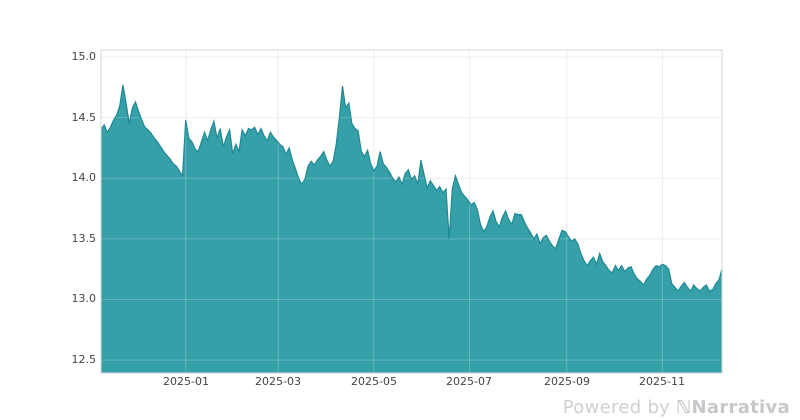 The height and width of the screenshot is (420, 800). I want to click on x-axis-tick-label: 2025-11, so click(662, 381).